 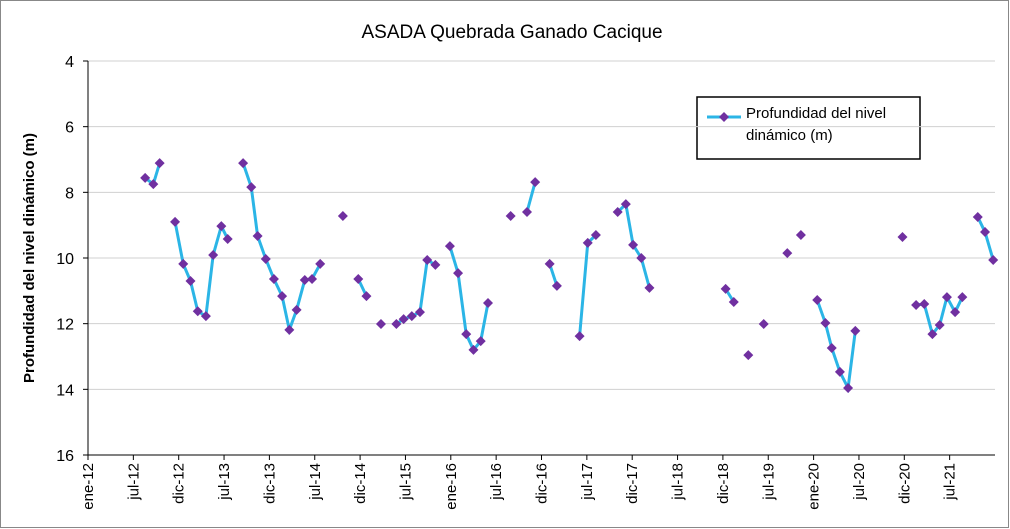 I want to click on y-tick-label: 16, so click(x=65, y=456).